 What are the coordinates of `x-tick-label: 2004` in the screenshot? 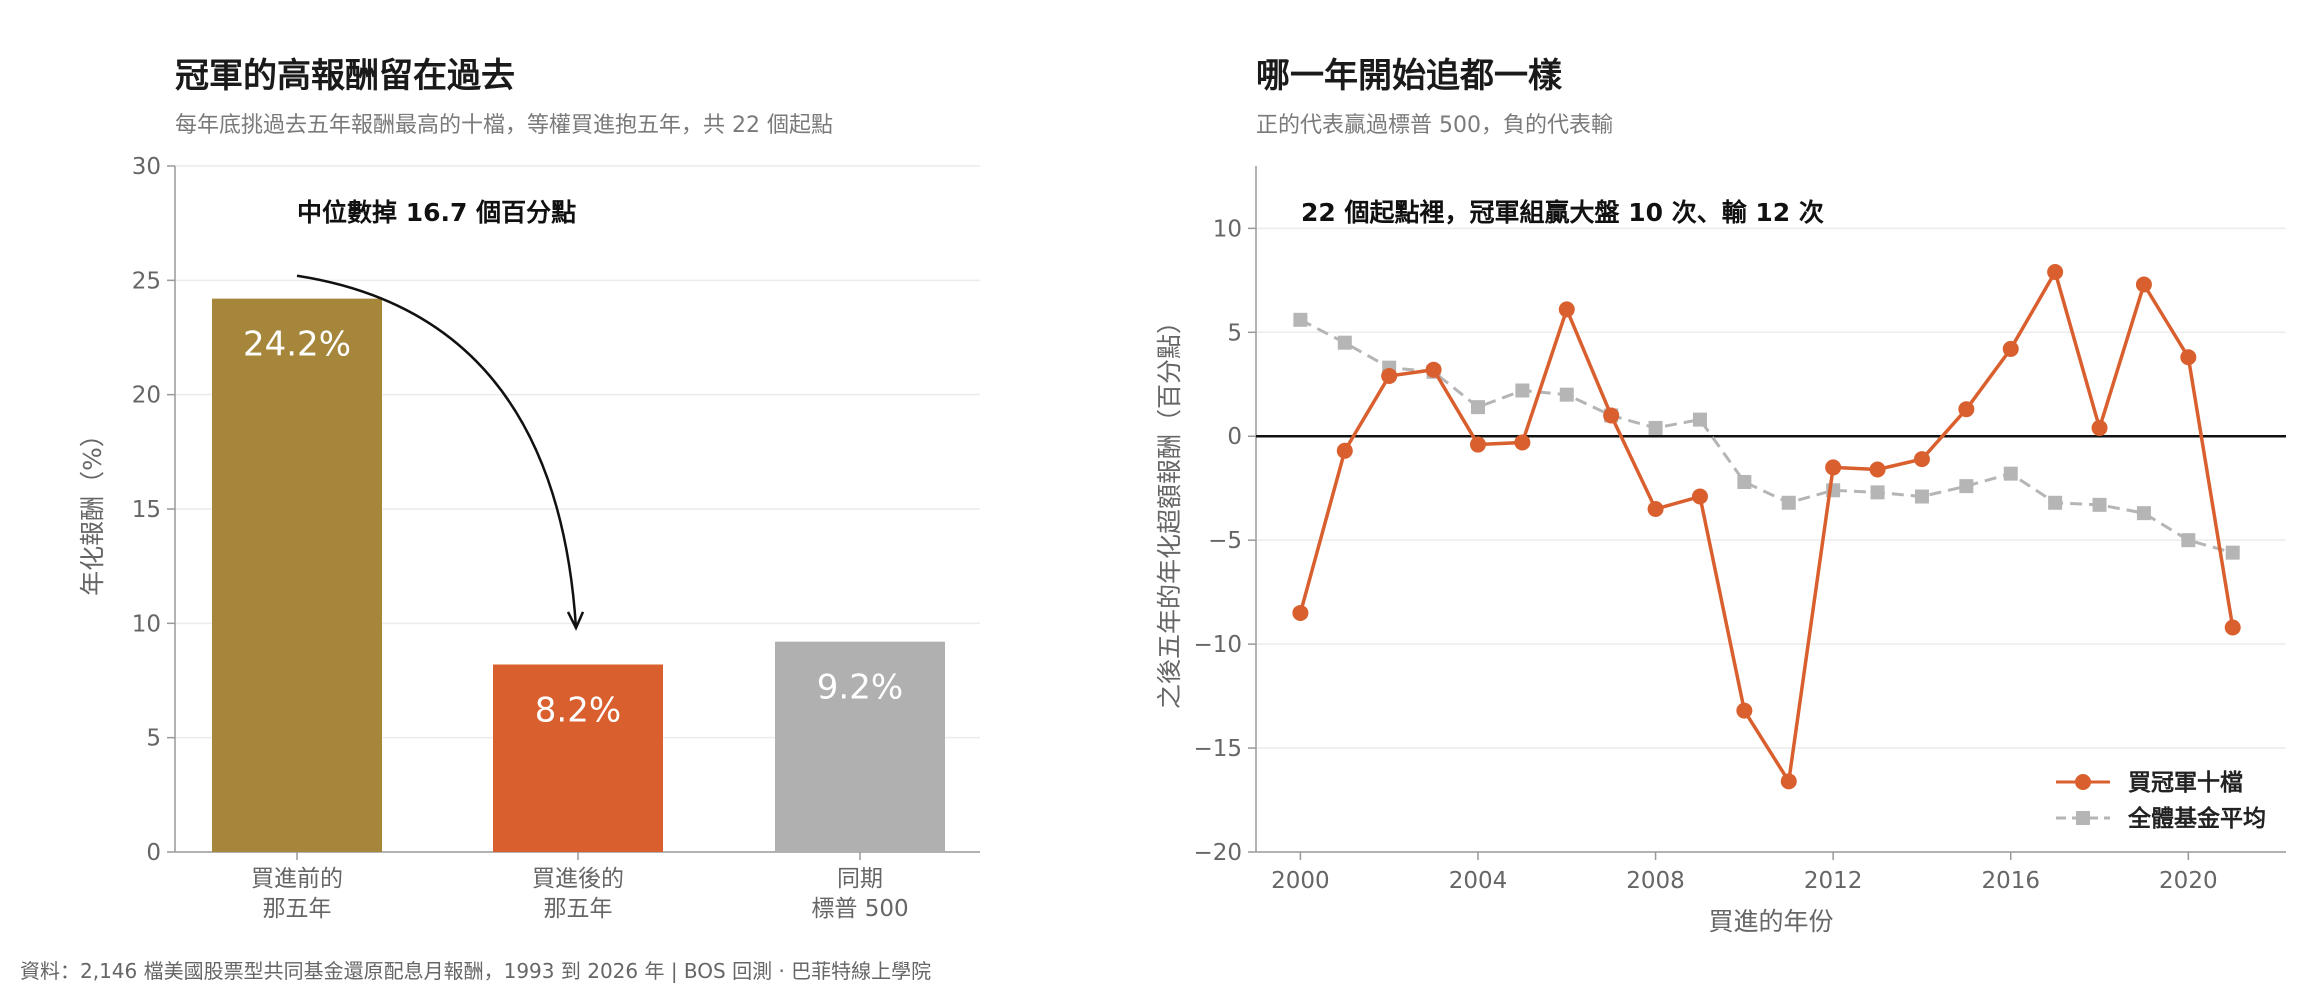 It's located at (1478, 881).